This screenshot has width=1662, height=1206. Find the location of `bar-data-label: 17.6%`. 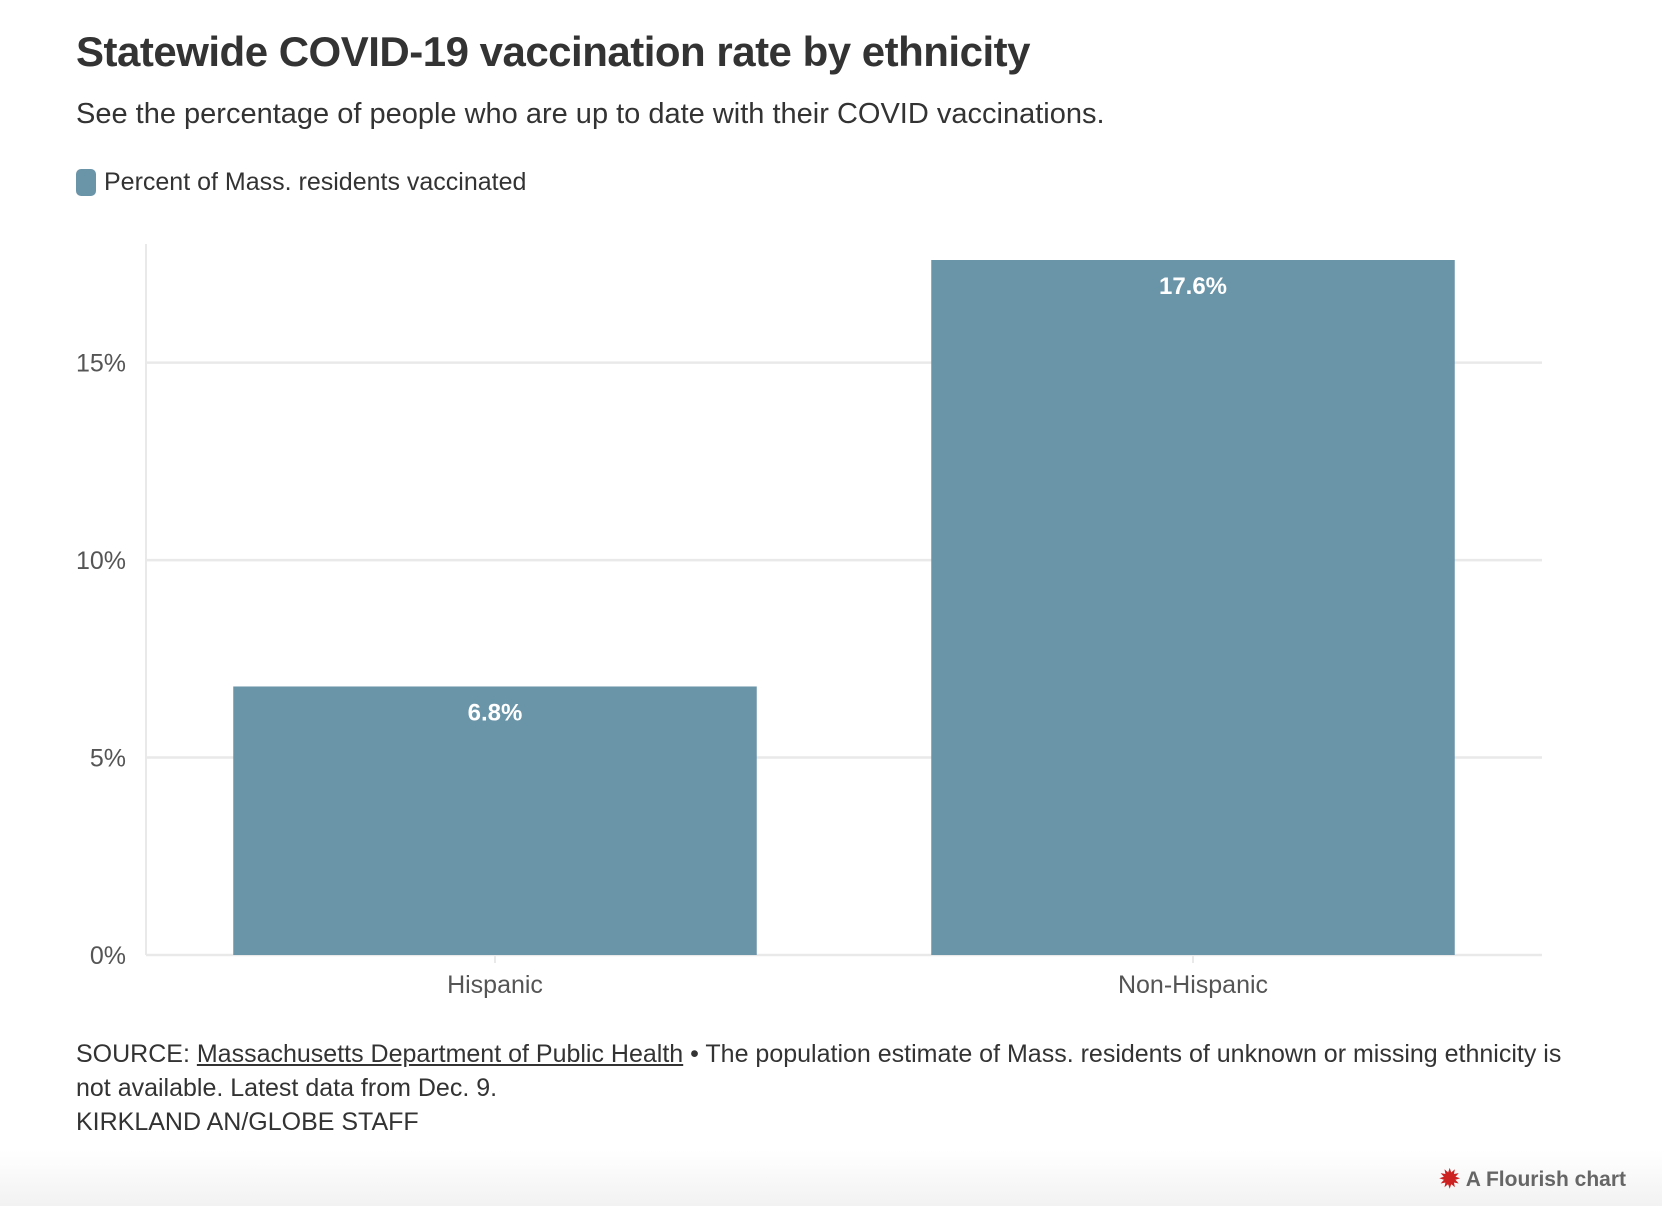

bar-data-label: 17.6% is located at coordinates (1193, 286).